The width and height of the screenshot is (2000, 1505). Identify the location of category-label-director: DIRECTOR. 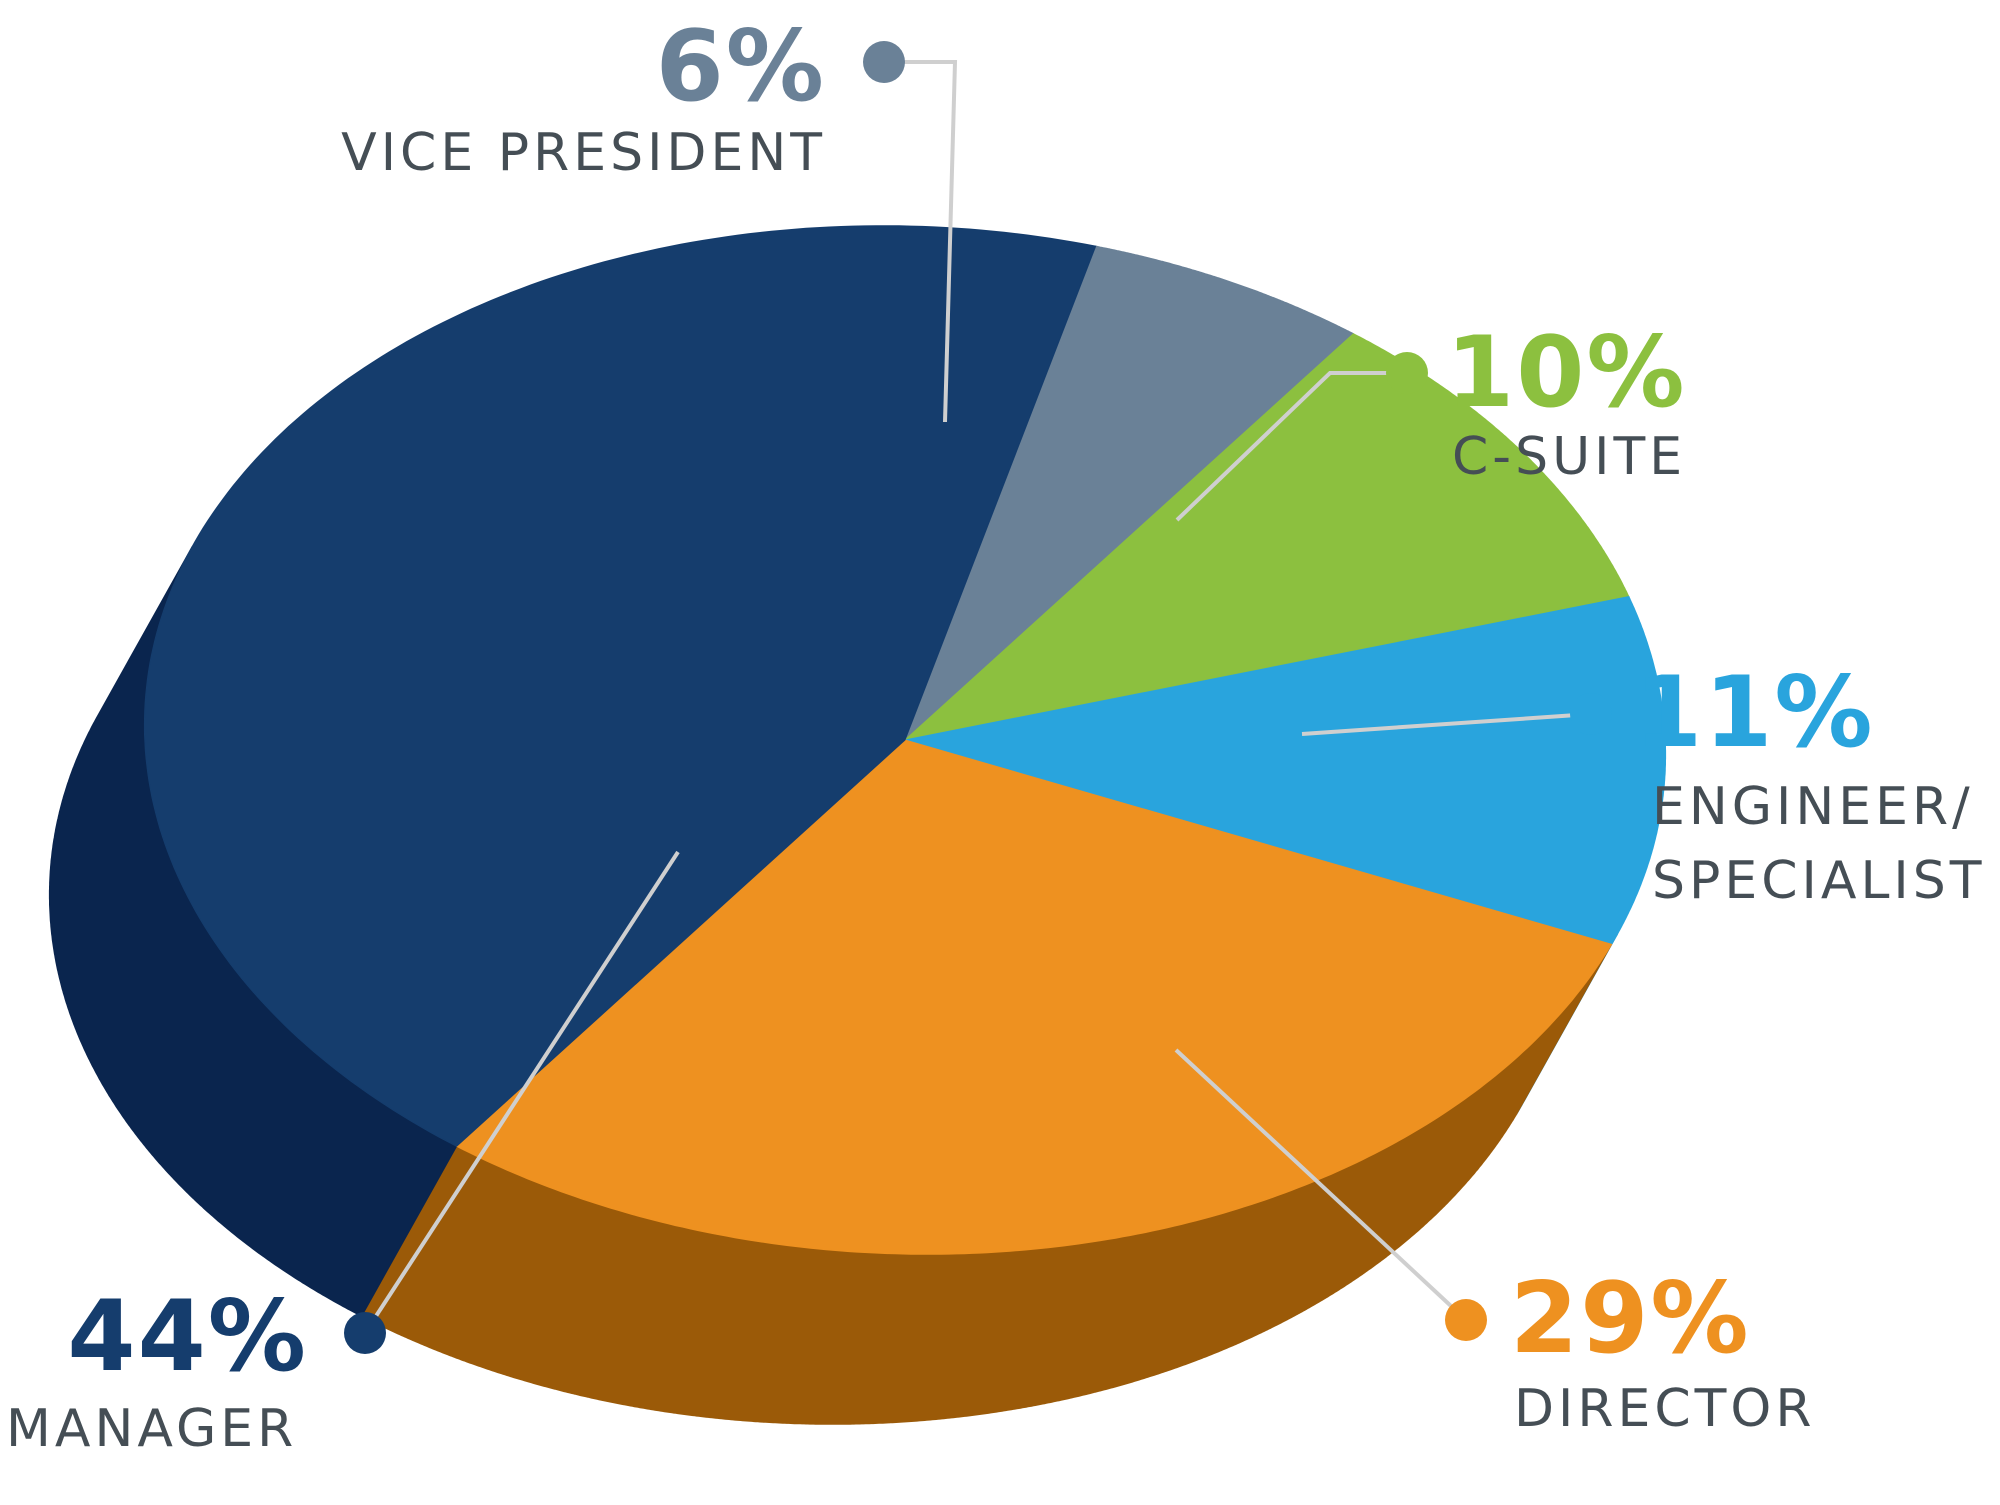
(1665, 1409).